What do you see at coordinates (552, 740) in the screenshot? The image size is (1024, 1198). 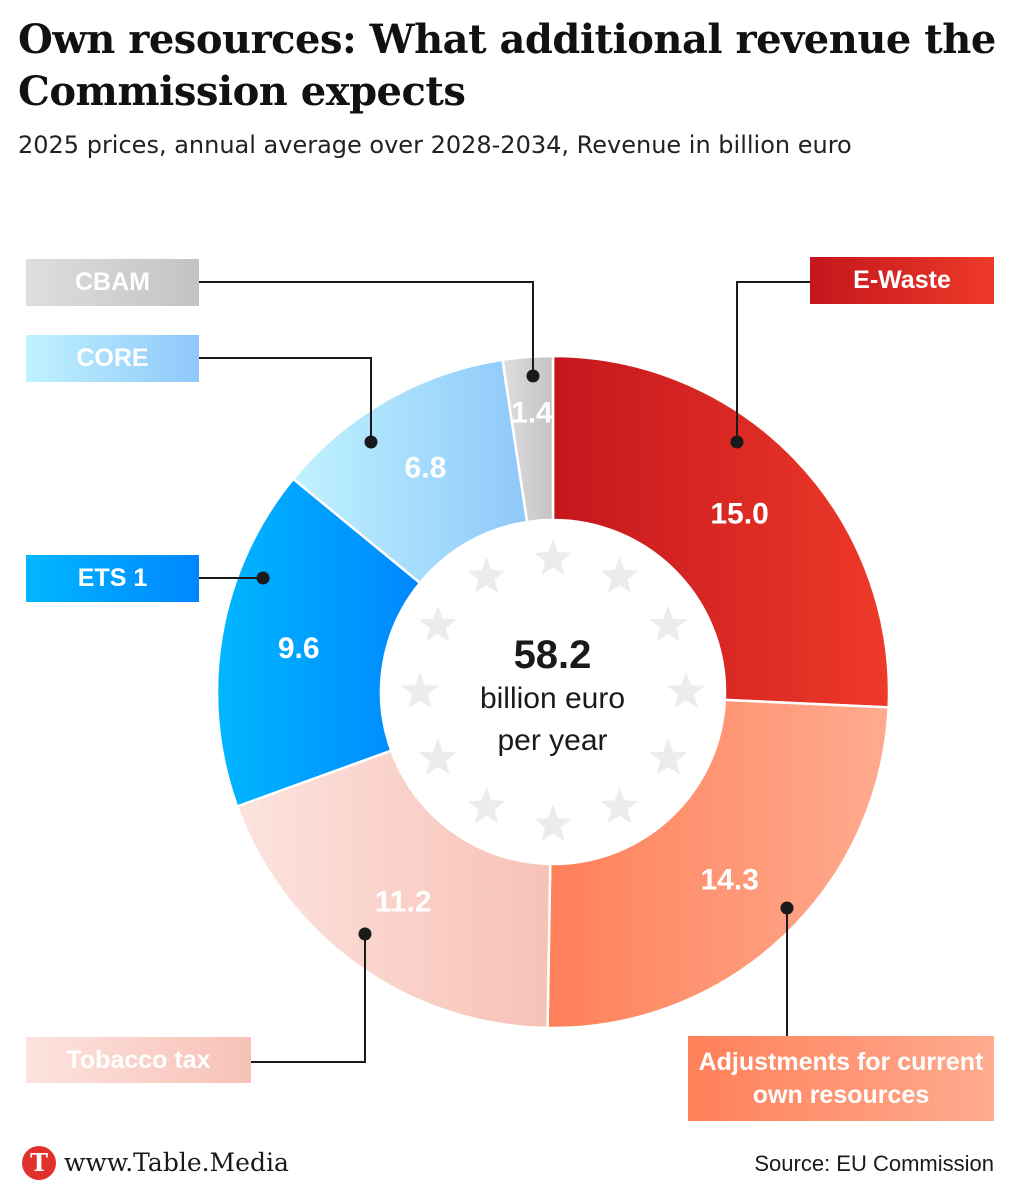 I see `center-unit-line2: per year` at bounding box center [552, 740].